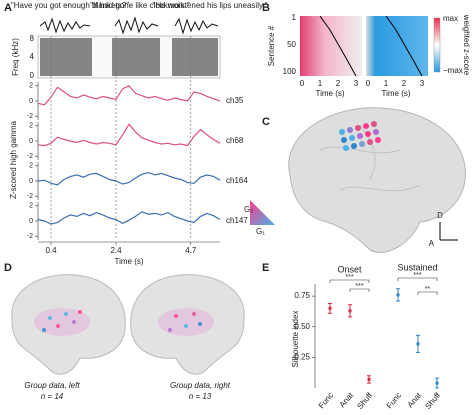 The image size is (474, 415). What do you see at coordinates (237, 180) in the screenshot?
I see `trace-label: ch164` at bounding box center [237, 180].